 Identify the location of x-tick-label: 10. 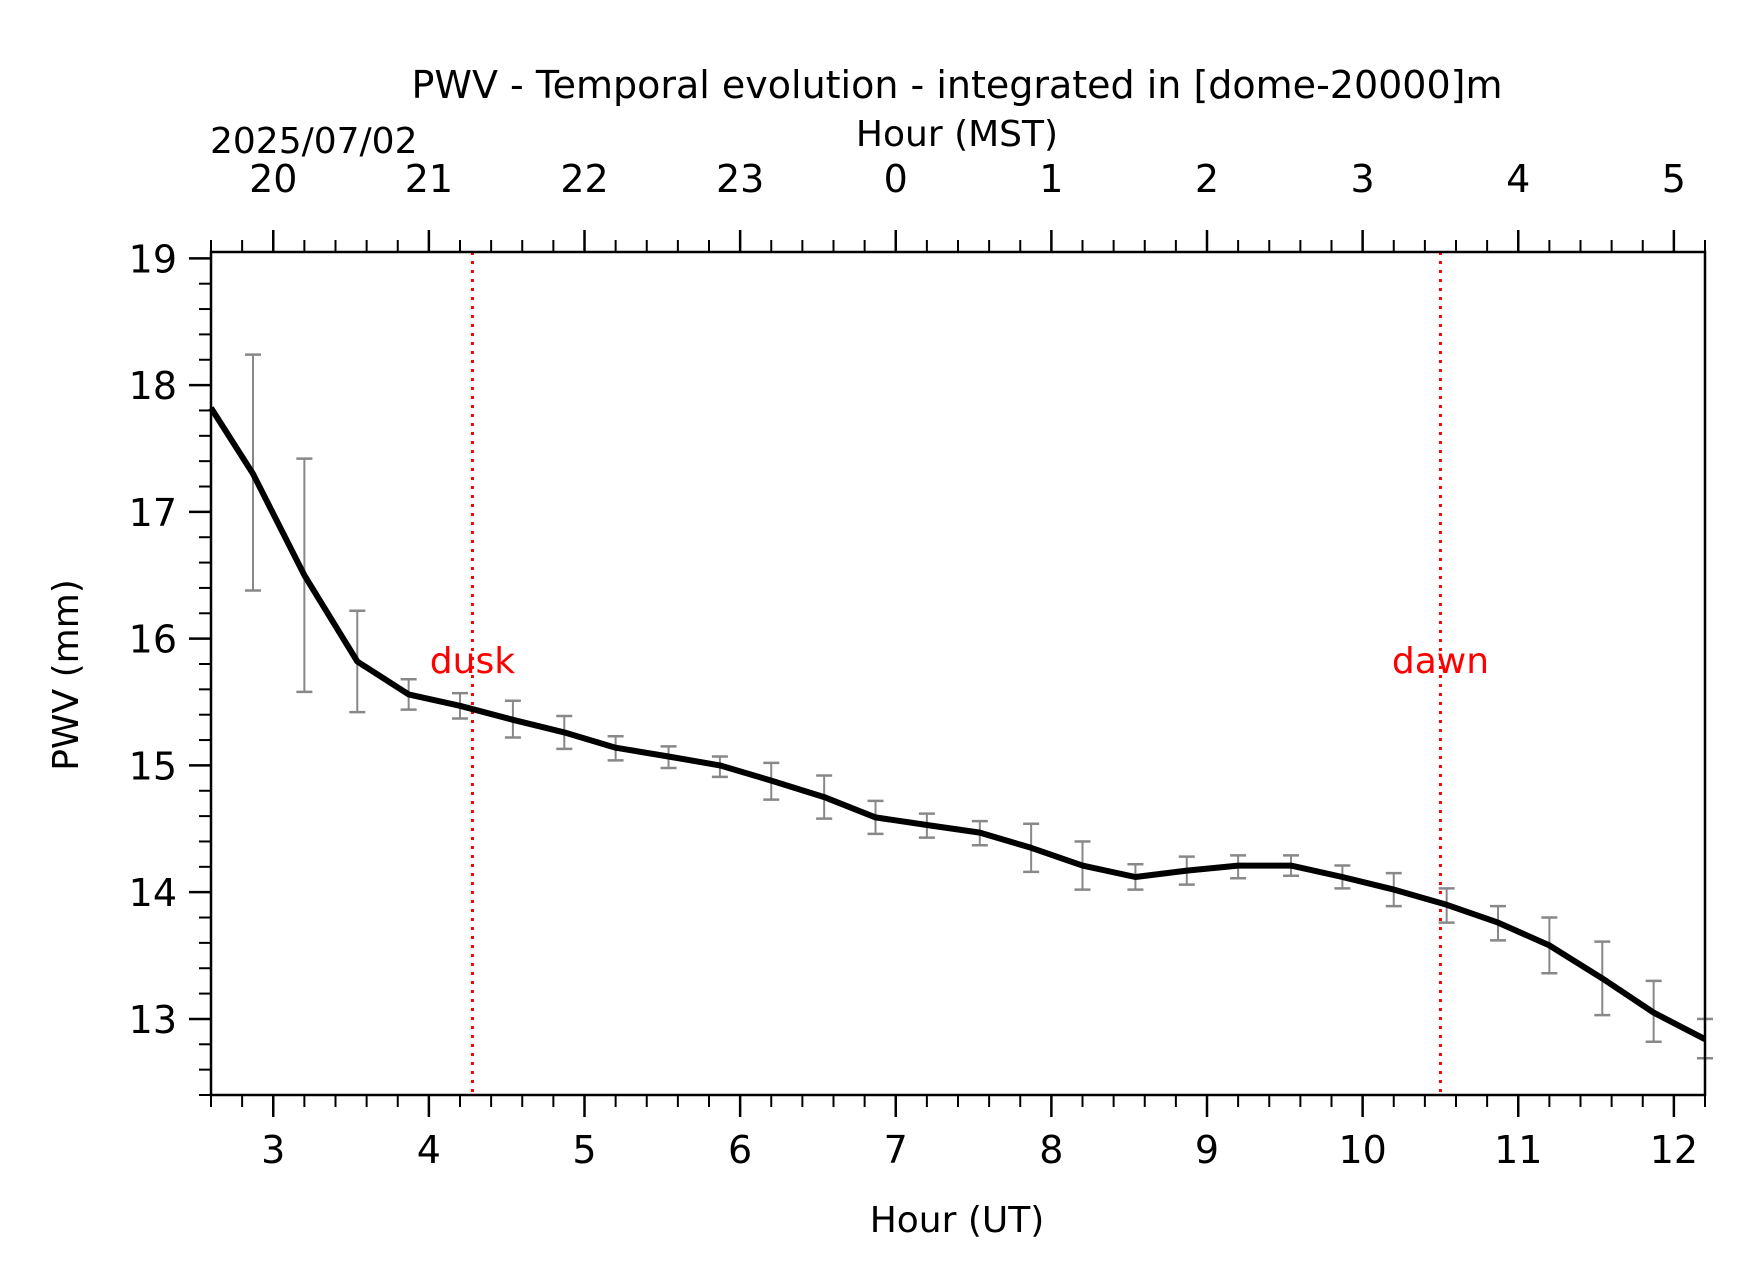
(1362, 1150).